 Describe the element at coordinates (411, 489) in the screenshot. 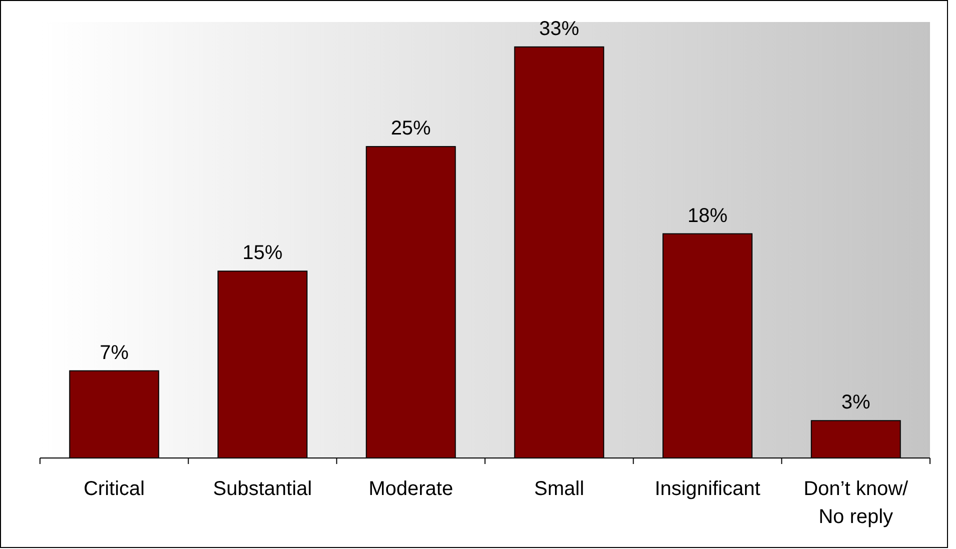

I see `x-tick-label: Moderate` at that location.